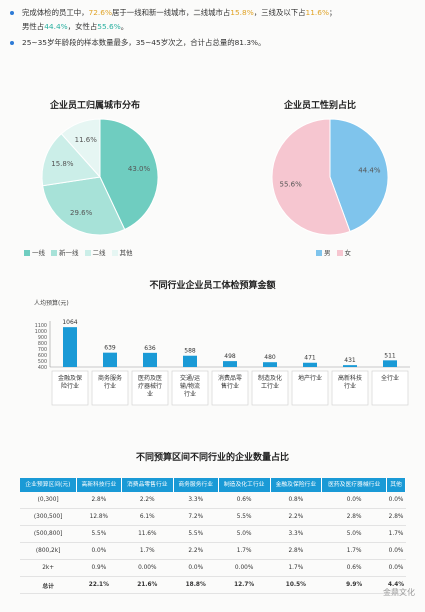 The width and height of the screenshot is (425, 612). Describe the element at coordinates (99, 585) in the screenshot. I see `table-cell: 22.1%` at that location.